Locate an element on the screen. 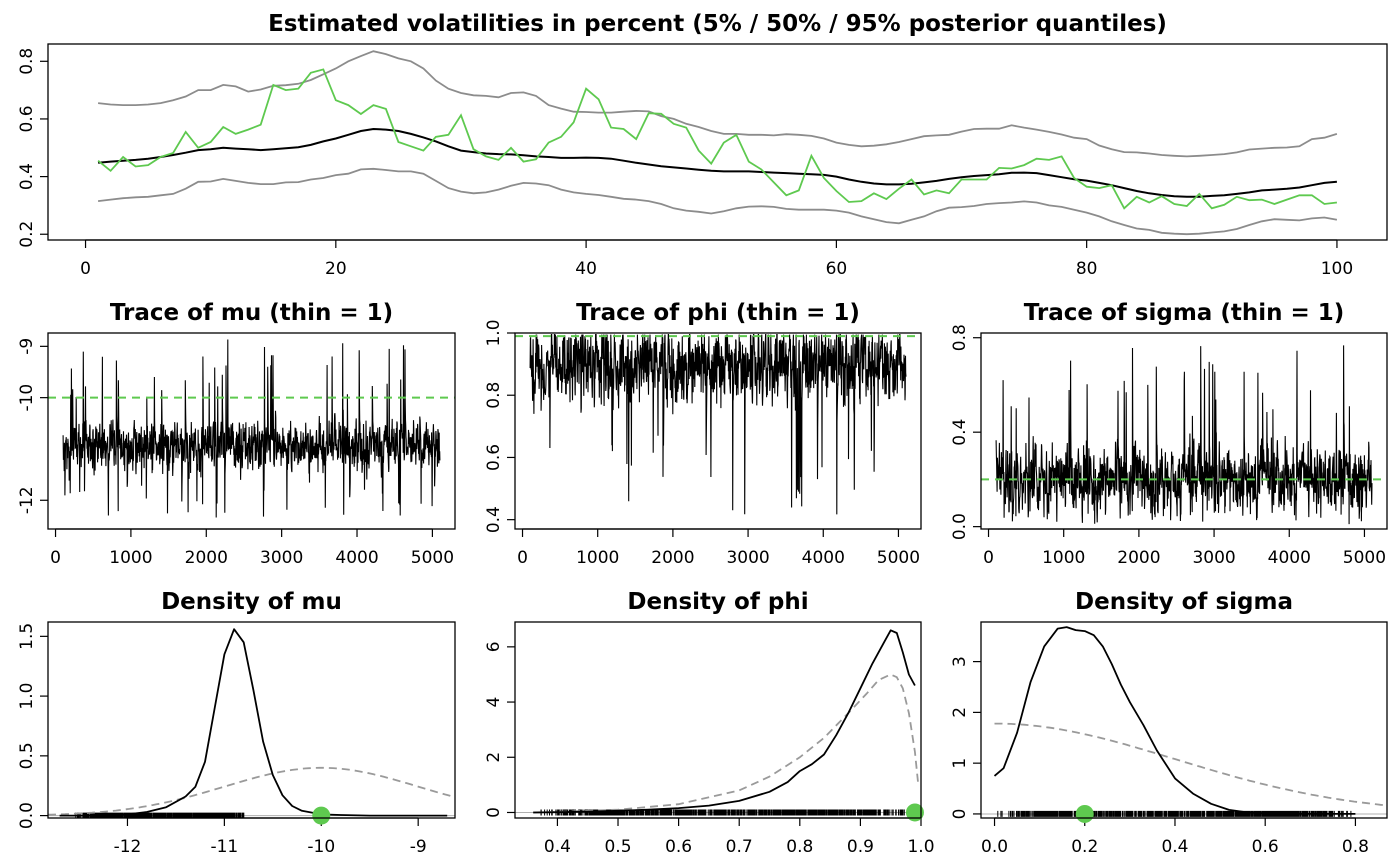  density-phi-panel: Density of phi 0.4 0.5 0.6 0.7 0.8 0.9 1.0 0 2 4 6 is located at coordinates (709, 723).